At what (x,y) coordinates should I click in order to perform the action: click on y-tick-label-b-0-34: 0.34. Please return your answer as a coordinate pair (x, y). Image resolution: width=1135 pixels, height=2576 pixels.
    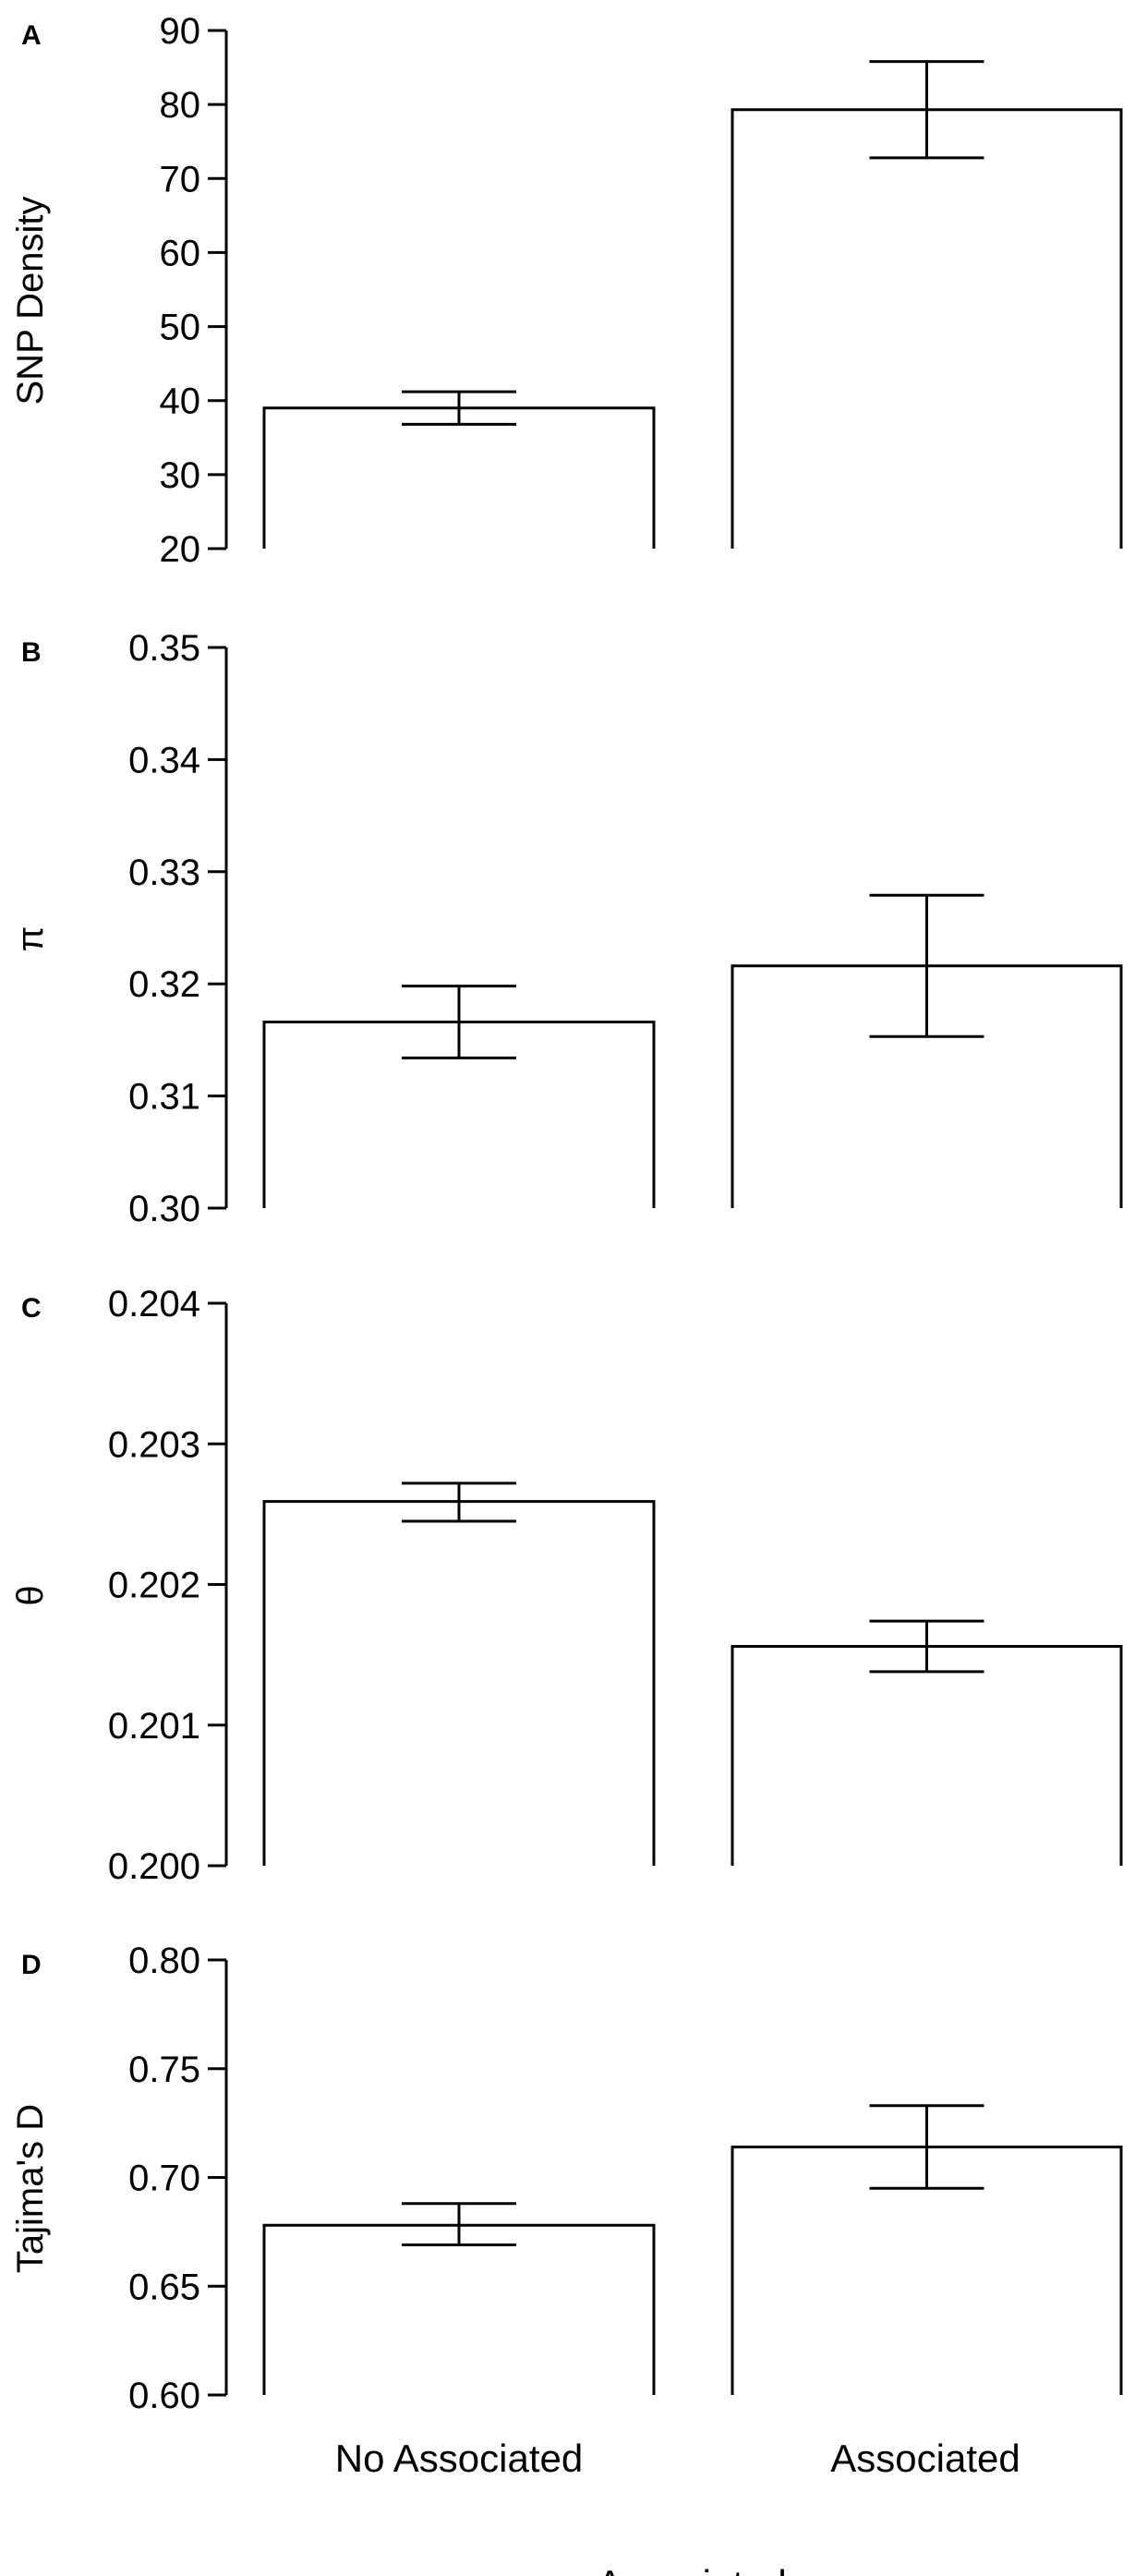
    Looking at the image, I should click on (164, 760).